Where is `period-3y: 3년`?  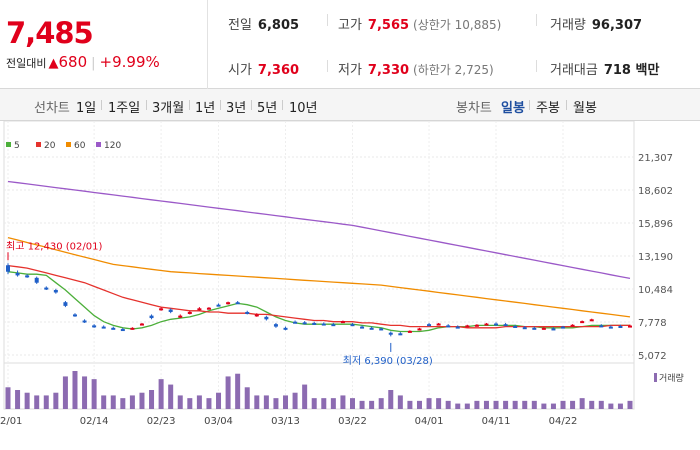 period-3y: 3년 is located at coordinates (236, 108).